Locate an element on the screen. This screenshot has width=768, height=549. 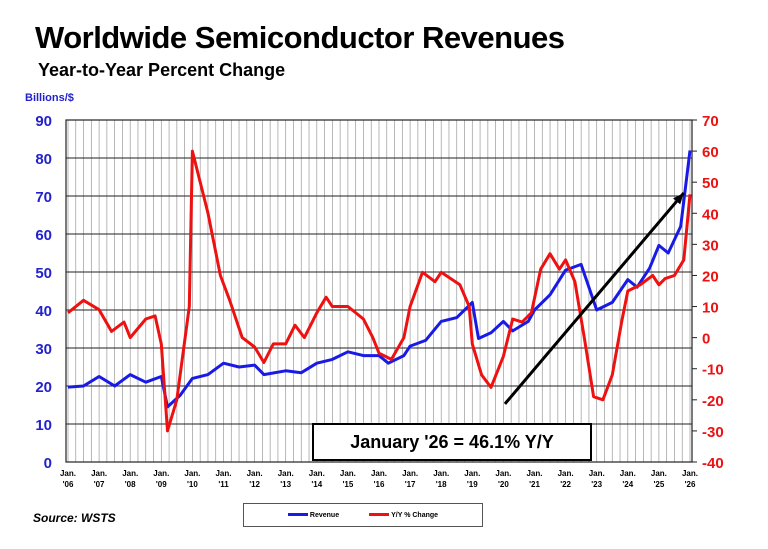
y2-tick-label: 10 is located at coordinates (710, 308).